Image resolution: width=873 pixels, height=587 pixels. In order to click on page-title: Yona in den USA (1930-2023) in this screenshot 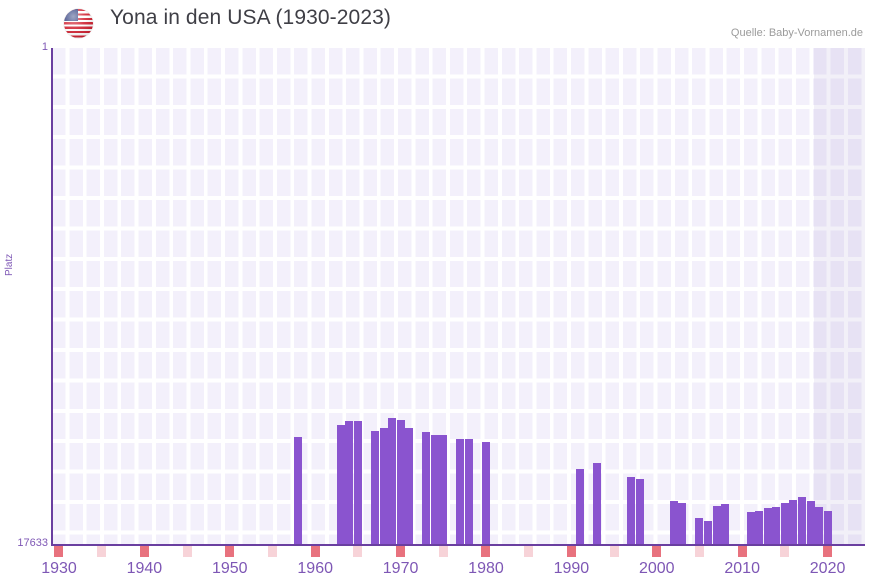, I will do `click(250, 17)`.